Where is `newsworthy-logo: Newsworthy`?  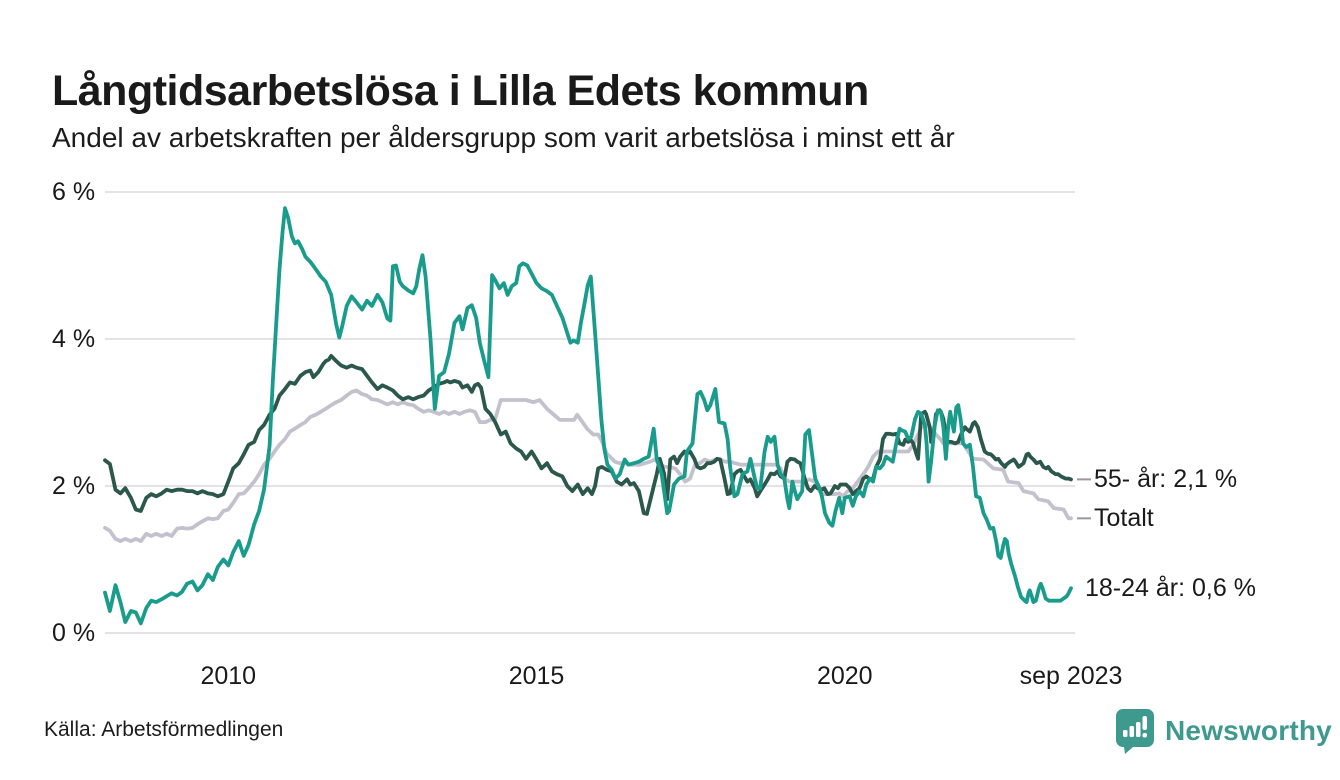
newsworthy-logo: Newsworthy is located at coordinates (1223, 731).